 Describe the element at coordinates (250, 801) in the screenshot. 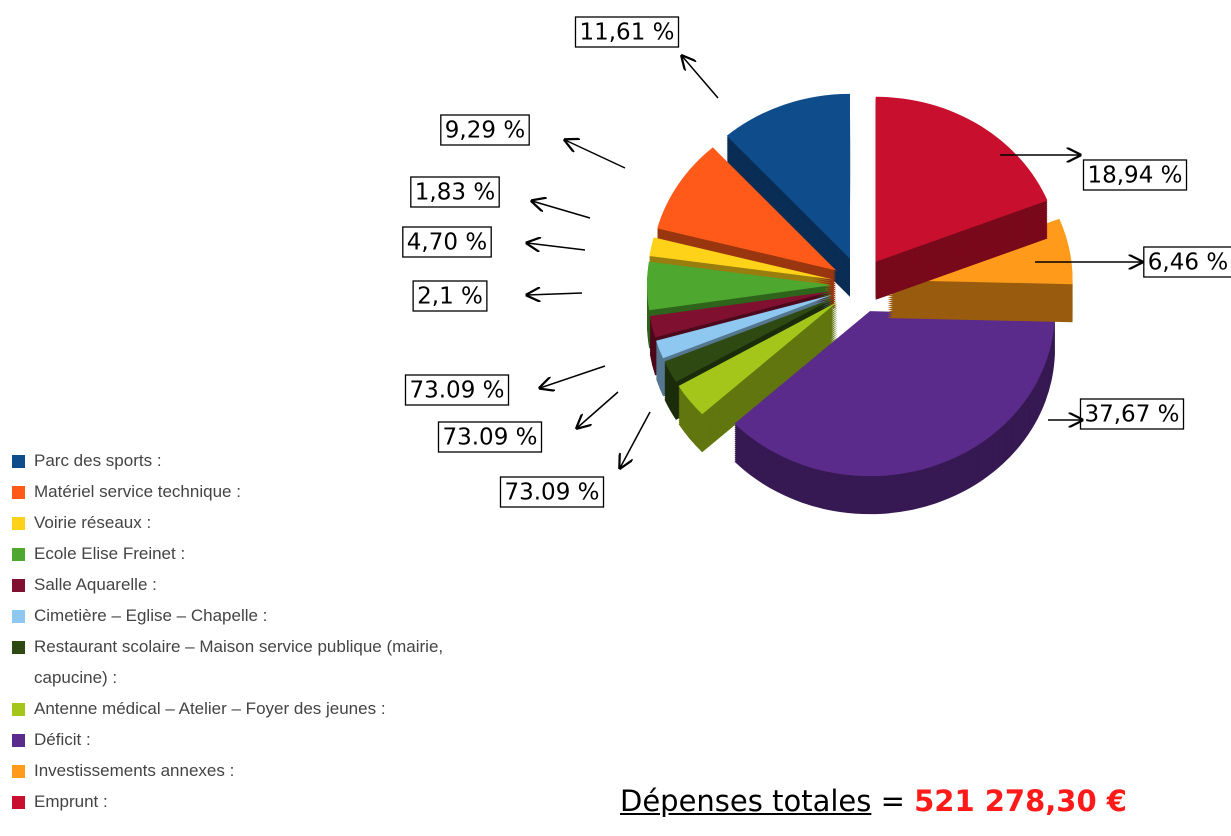

I see `legend-item: Emprunt :` at that location.